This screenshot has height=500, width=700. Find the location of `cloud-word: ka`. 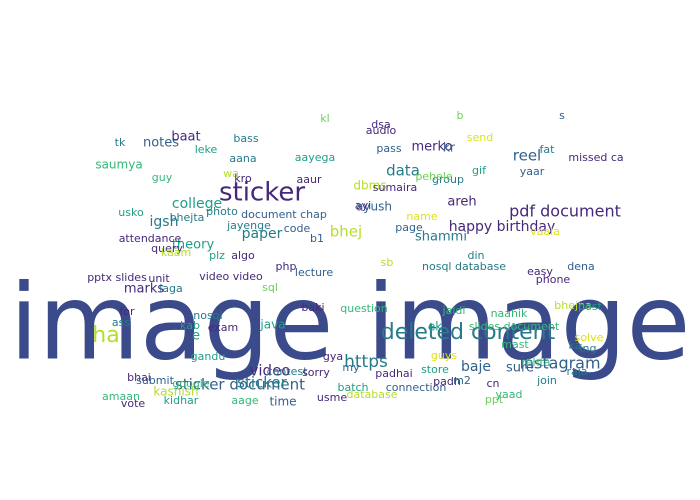

cloud-word: ka is located at coordinates (575, 345).